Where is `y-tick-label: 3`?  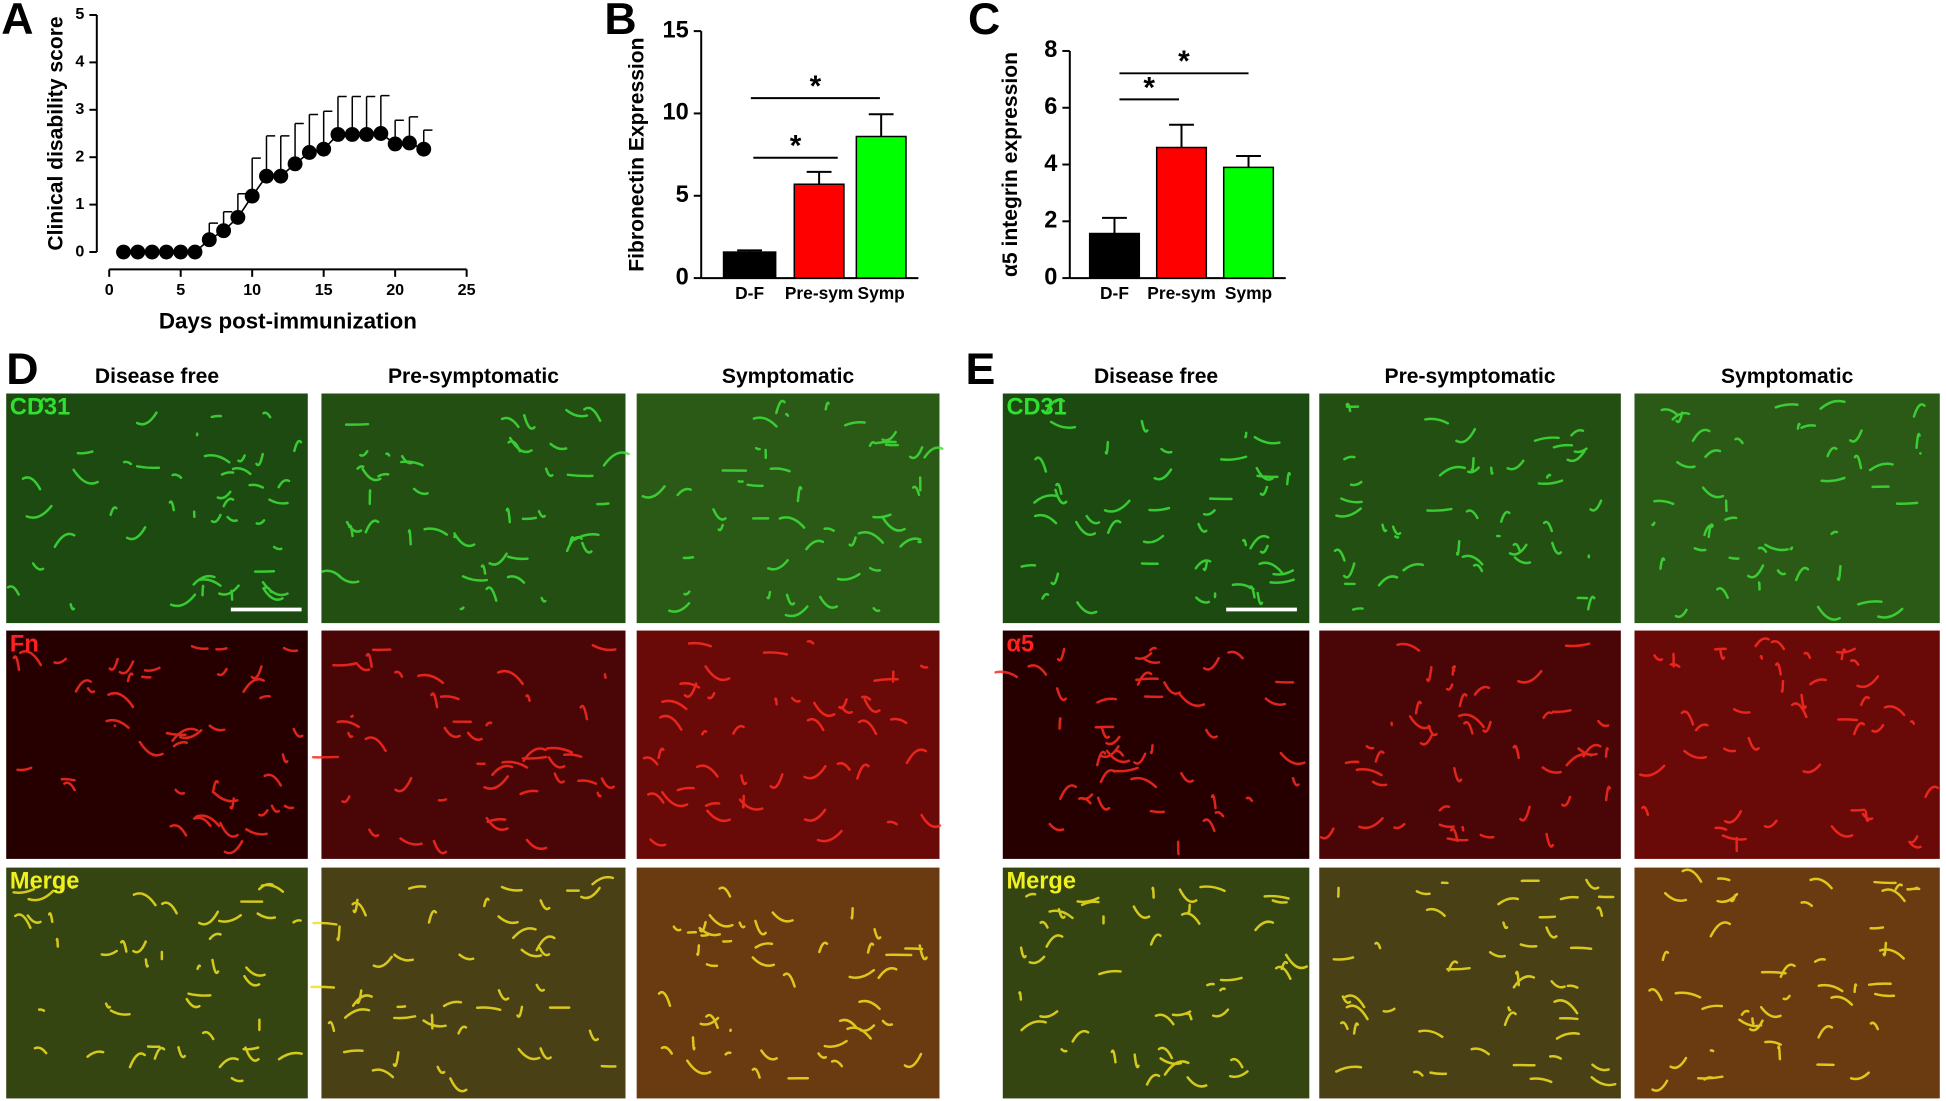 y-tick-label: 3 is located at coordinates (79, 109).